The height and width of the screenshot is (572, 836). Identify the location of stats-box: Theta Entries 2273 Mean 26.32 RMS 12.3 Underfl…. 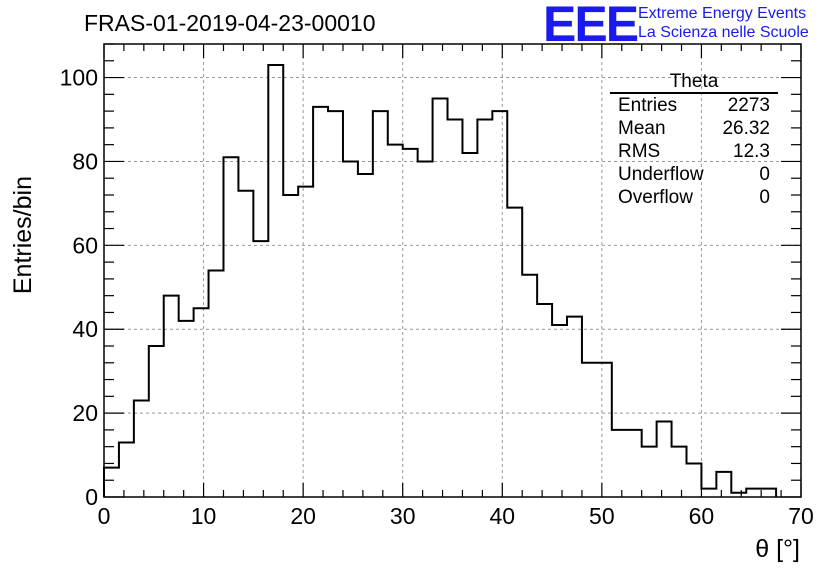
(694, 140).